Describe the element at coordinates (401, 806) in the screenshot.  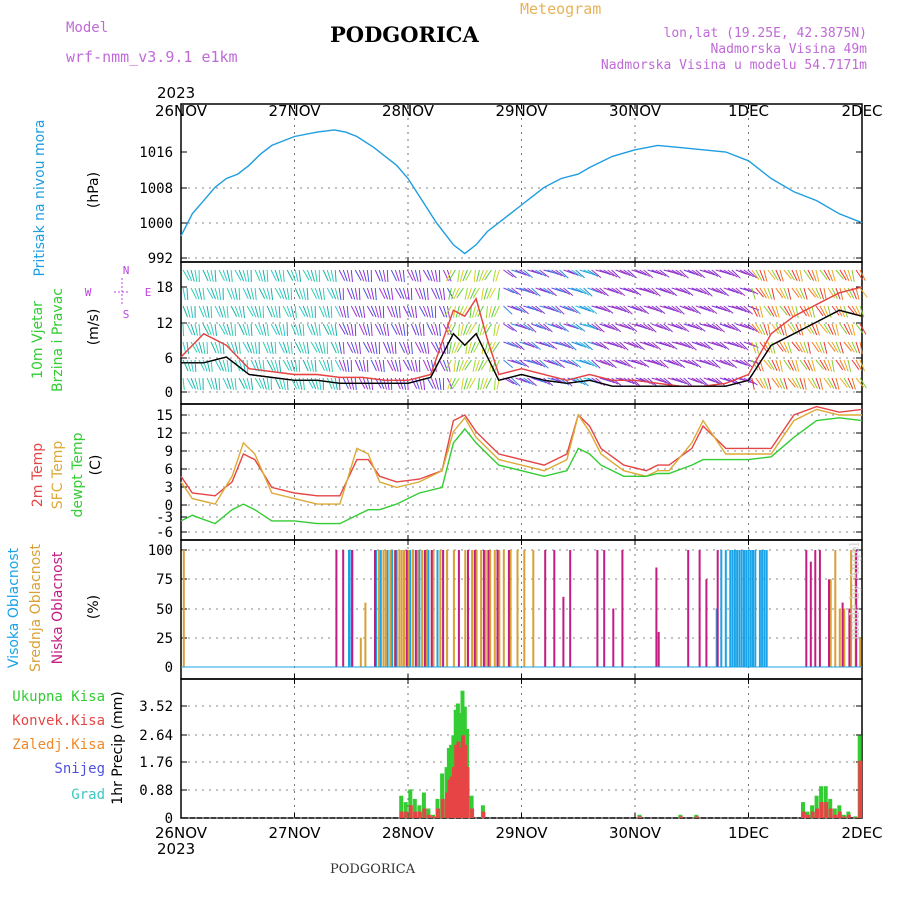
I see `bar-ukupna-kisa` at that location.